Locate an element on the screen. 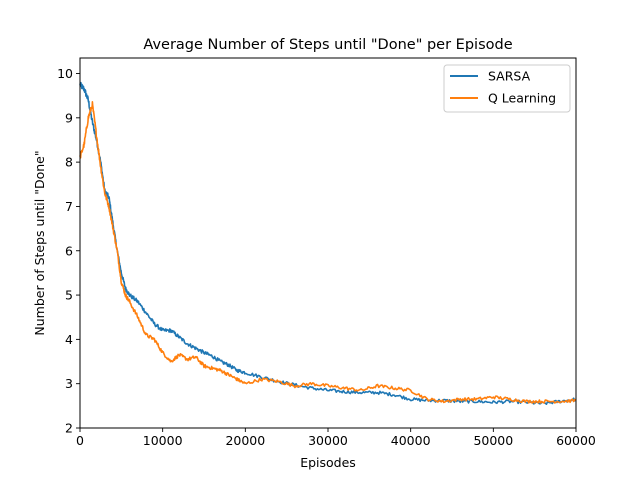 The height and width of the screenshot is (480, 640). y-tick-label: 6 is located at coordinates (69, 250).